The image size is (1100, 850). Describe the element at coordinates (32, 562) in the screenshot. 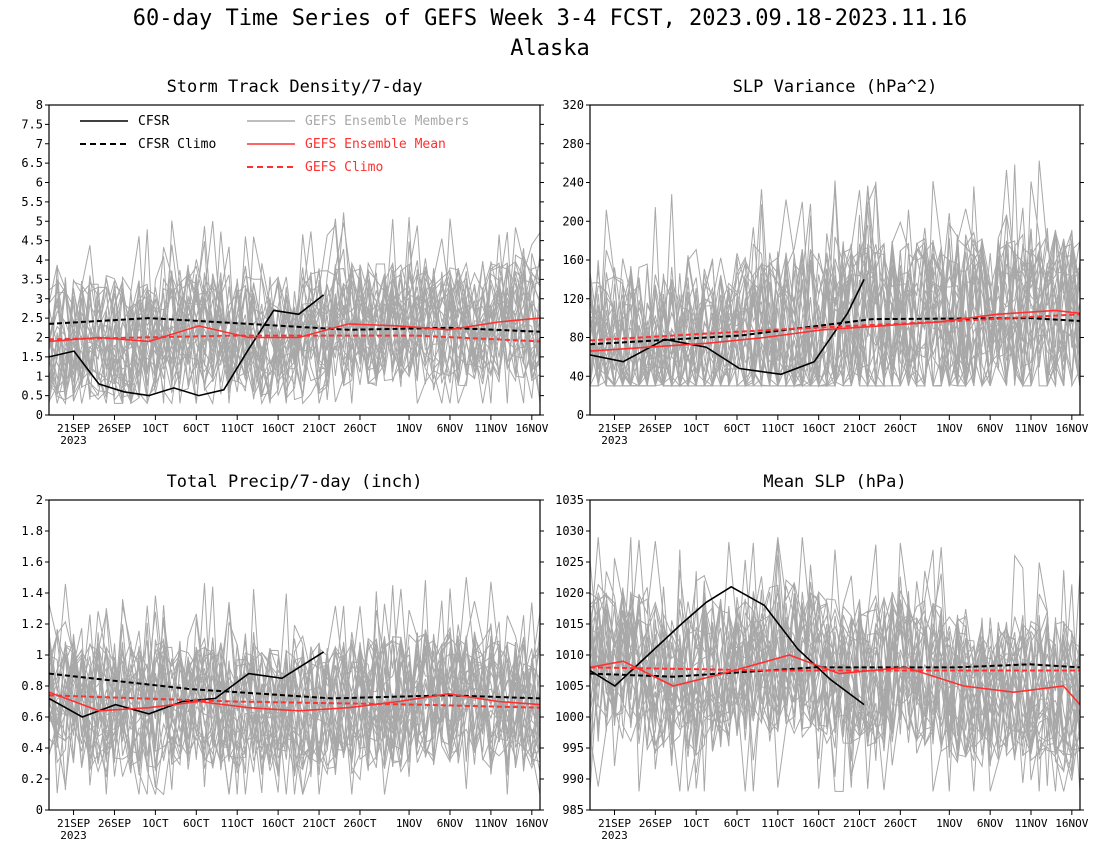

I see `y-tick-label: 1.6` at that location.